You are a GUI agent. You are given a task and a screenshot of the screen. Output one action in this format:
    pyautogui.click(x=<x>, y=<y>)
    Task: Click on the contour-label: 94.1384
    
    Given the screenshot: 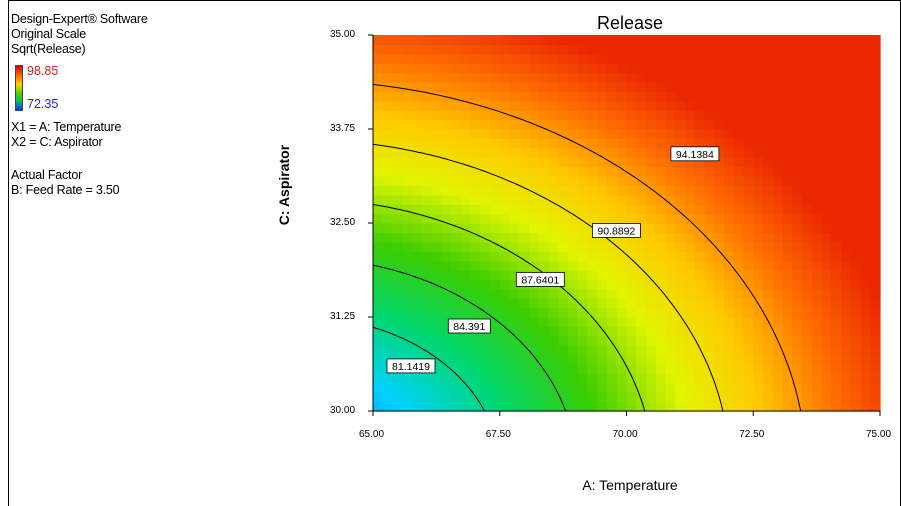 What is the action you would take?
    pyautogui.click(x=695, y=154)
    